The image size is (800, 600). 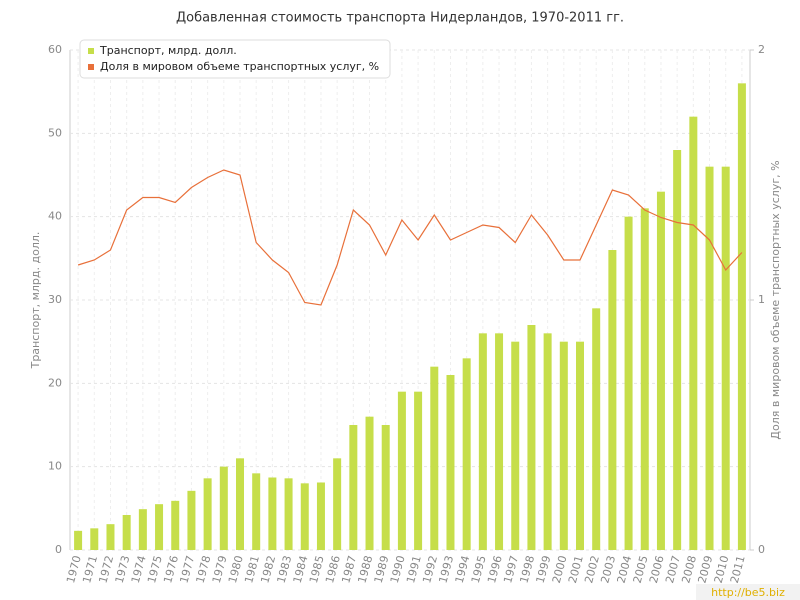 What do you see at coordinates (35, 301) in the screenshot?
I see `y-axis-label: Транспорт, млрд. долл.` at bounding box center [35, 301].